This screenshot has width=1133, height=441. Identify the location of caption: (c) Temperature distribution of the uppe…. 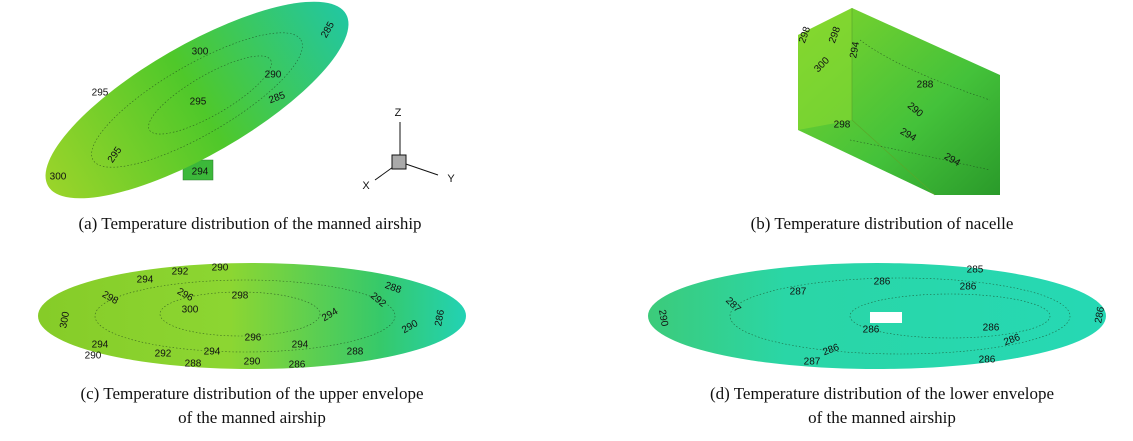
(251, 393).